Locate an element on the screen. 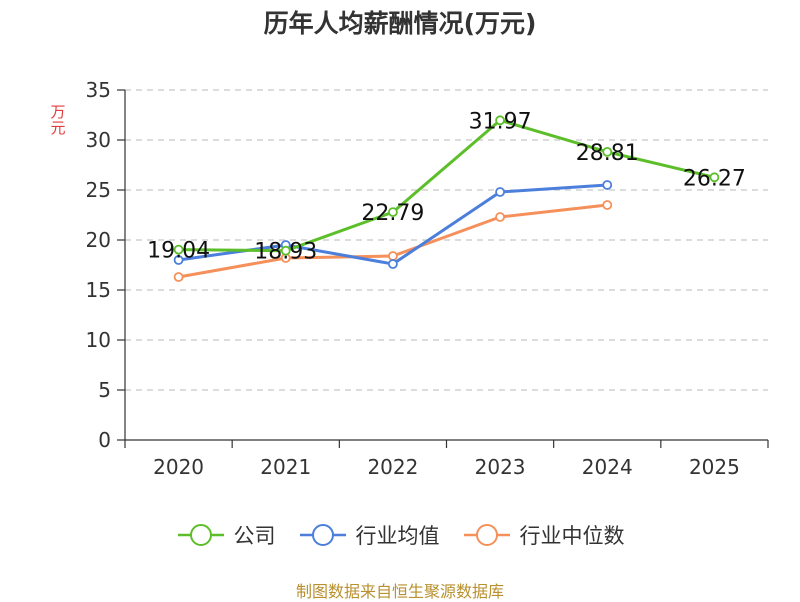 Image resolution: width=800 pixels, height=602 pixels. legend-label: 公司 is located at coordinates (254, 536).